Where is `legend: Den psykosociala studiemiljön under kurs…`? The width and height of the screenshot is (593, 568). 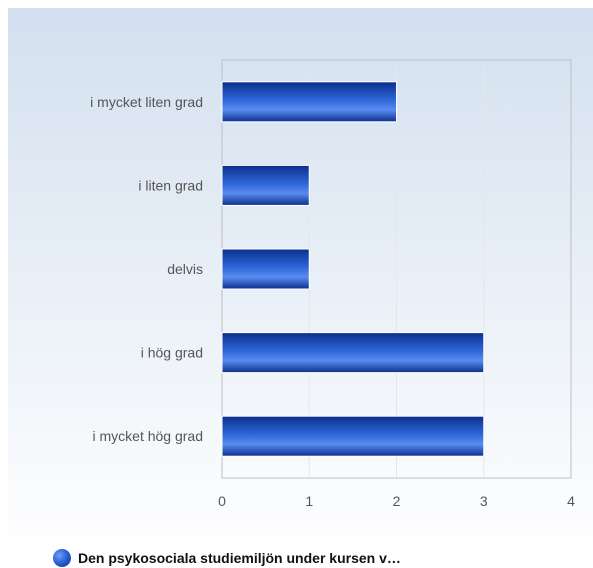 legend: Den psykosociala studiemiljön under kurs… is located at coordinates (227, 558).